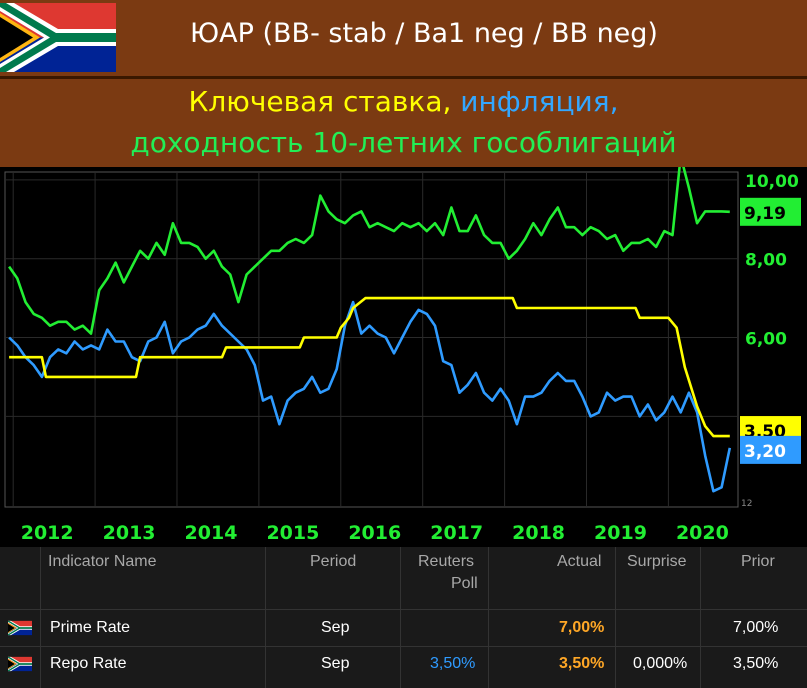 The width and height of the screenshot is (807, 688). Describe the element at coordinates (424, 33) in the screenshot. I see `page-title: ЮАР (BB- stab / Ba1 neg / BB neg)` at that location.